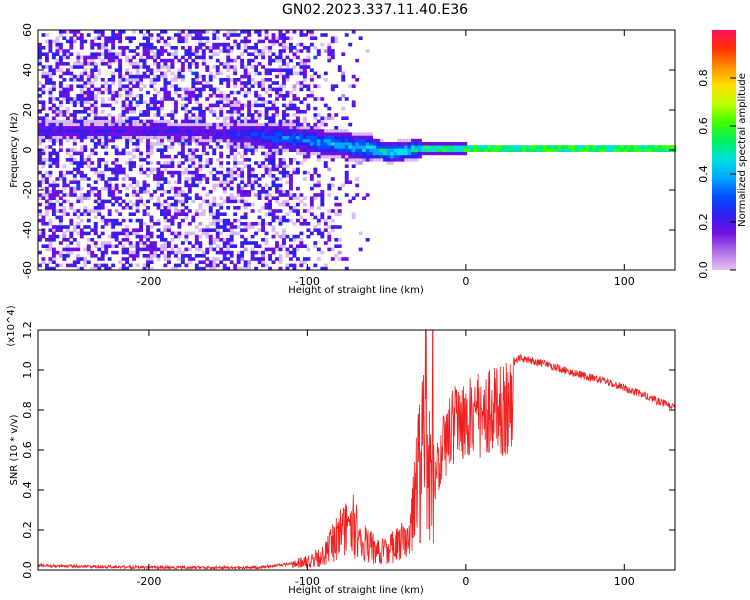 This screenshot has height=600, width=750. What do you see at coordinates (716, 174) in the screenshot?
I see `colorbar-ticks: 0.00.20.40.60.8` at bounding box center [716, 174].